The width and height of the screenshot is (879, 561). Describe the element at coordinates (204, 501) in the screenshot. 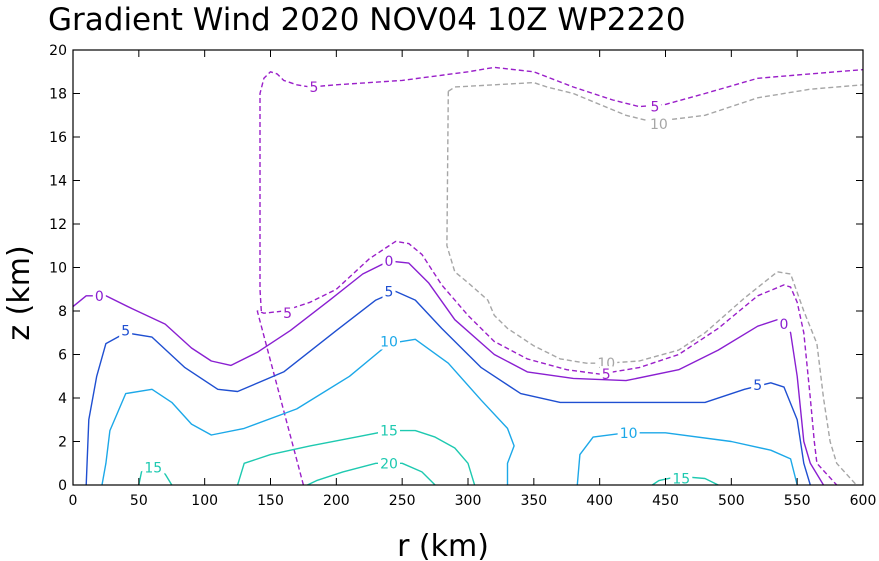

I see `x-tick-label: 100` at that location.